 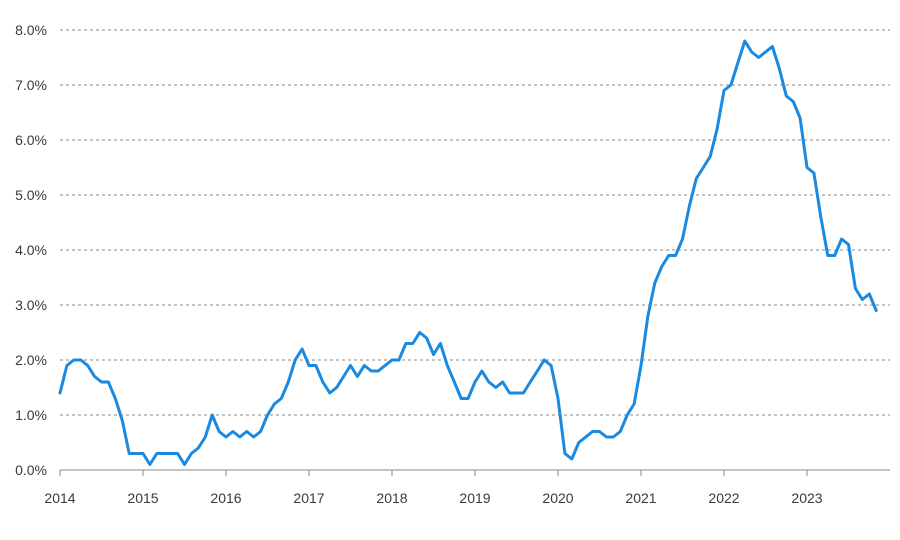 What do you see at coordinates (391, 498) in the screenshot?
I see `x-tick-label: 2018` at bounding box center [391, 498].